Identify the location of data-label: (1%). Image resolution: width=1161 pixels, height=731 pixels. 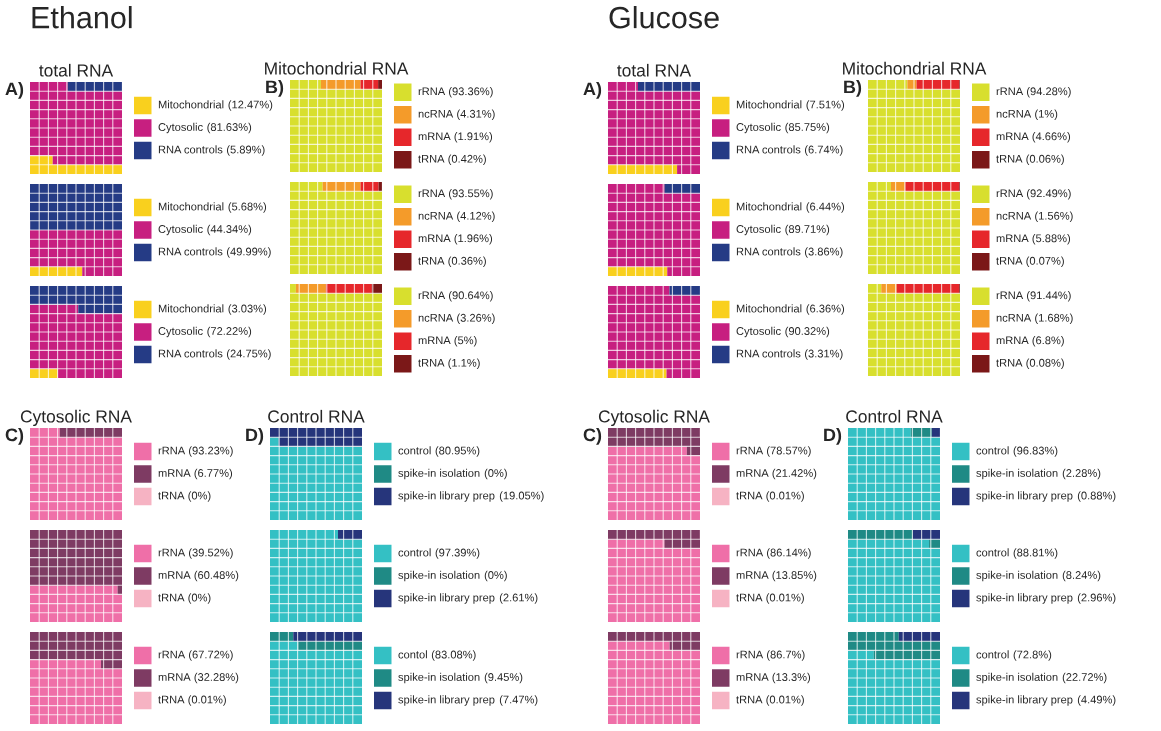
(1046, 114).